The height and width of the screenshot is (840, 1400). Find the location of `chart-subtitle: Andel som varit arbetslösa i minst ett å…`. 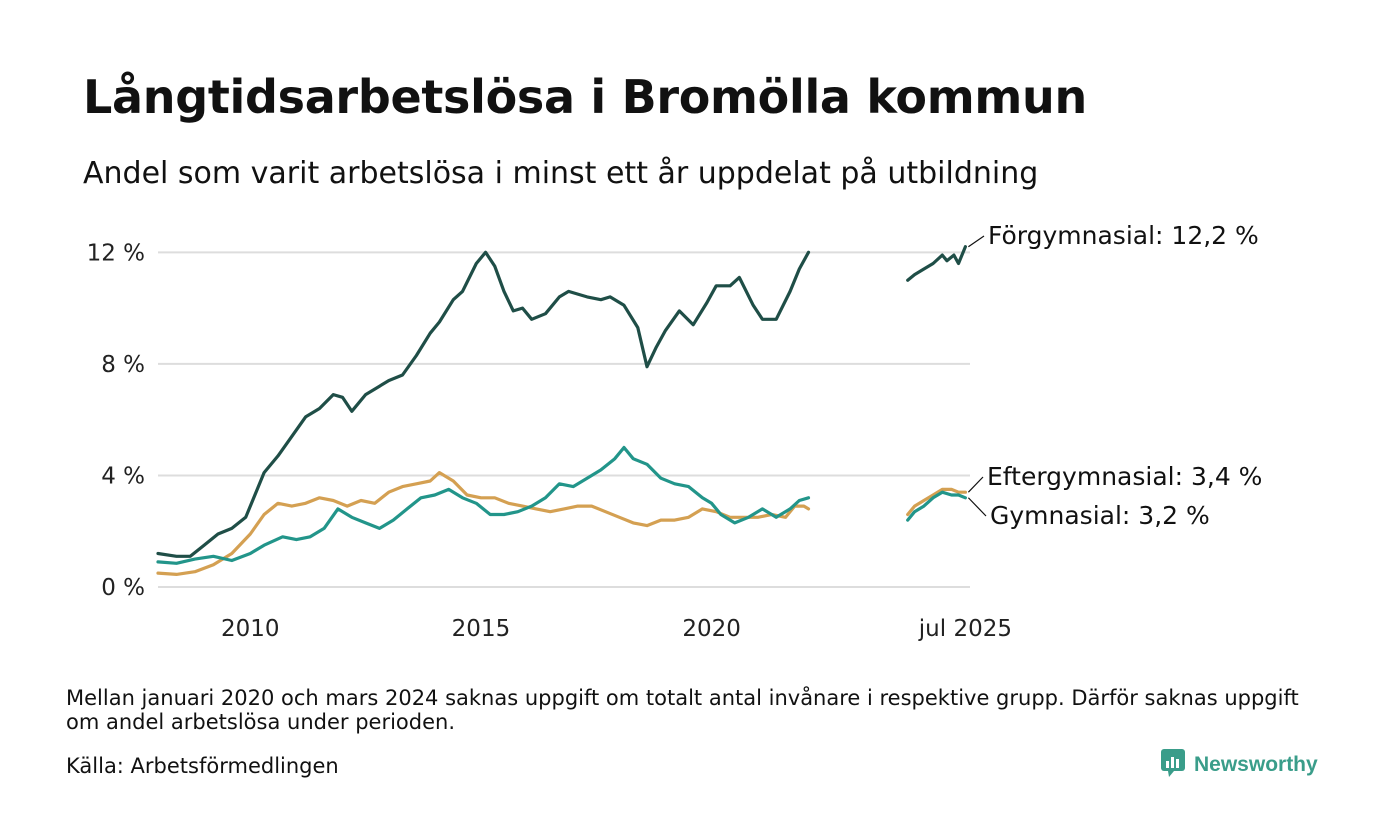

chart-subtitle: Andel som varit arbetslösa i minst ett å… is located at coordinates (561, 173).